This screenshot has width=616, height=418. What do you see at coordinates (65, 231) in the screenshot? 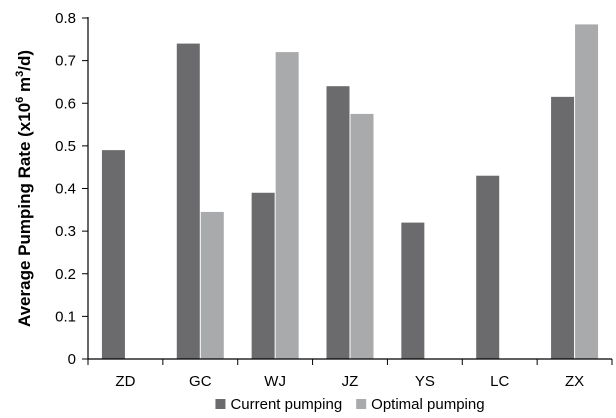
I see `y-tick-label: 0.3` at bounding box center [65, 231].